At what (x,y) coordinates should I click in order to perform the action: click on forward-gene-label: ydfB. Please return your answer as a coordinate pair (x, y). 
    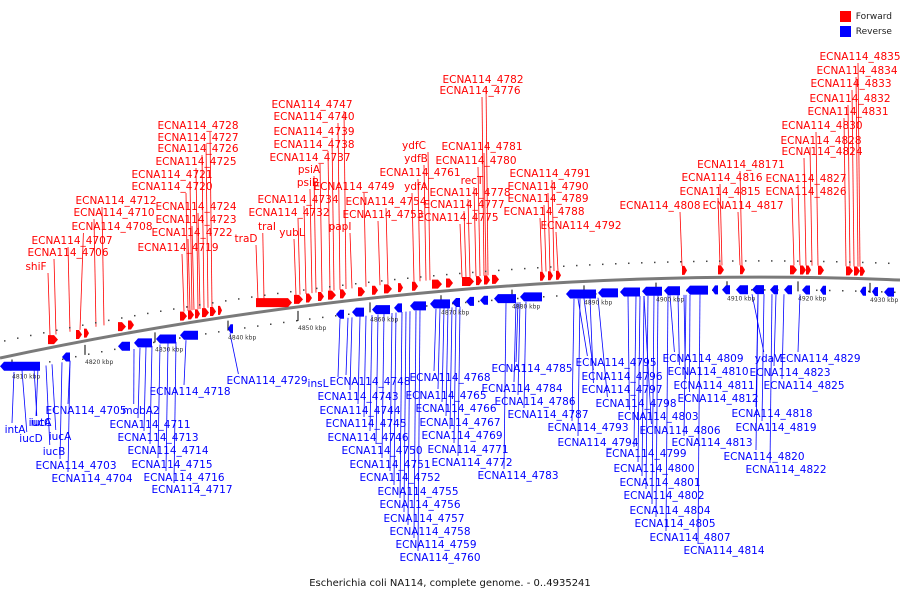
    Looking at the image, I should click on (416, 159).